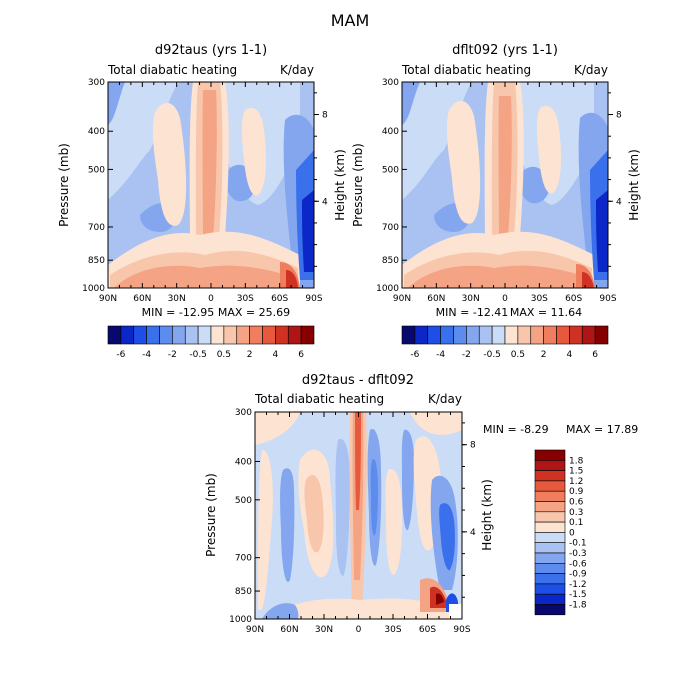 The height and width of the screenshot is (700, 700). Describe the element at coordinates (576, 503) in the screenshot. I see `colorbar-label: 0.6` at that location.